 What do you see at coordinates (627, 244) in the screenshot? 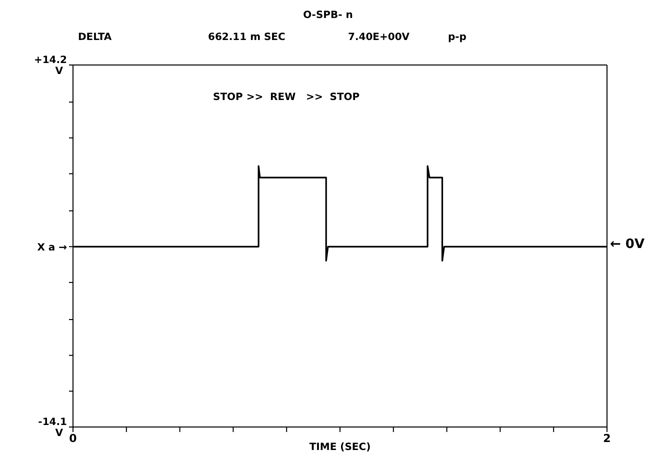
I see `text: ← 0V` at bounding box center [627, 244].